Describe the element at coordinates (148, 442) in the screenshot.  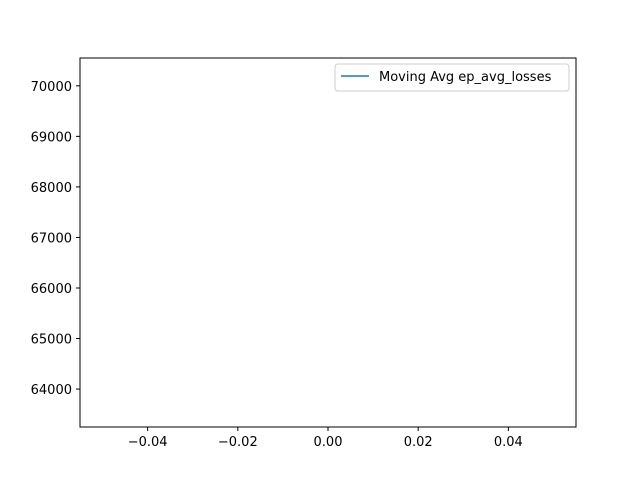
I see `x-tick-label: −0.04` at that location.